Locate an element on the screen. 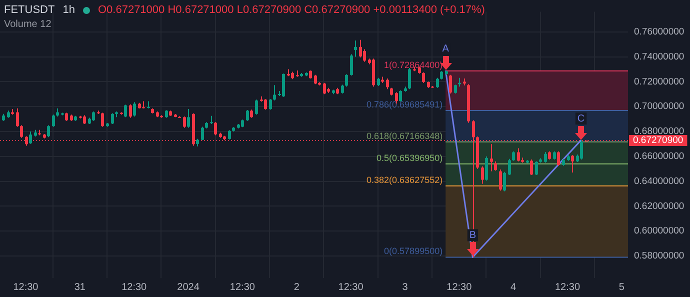 This screenshot has height=297, width=690. y-tick-label: 0.70000000 is located at coordinates (659, 106).